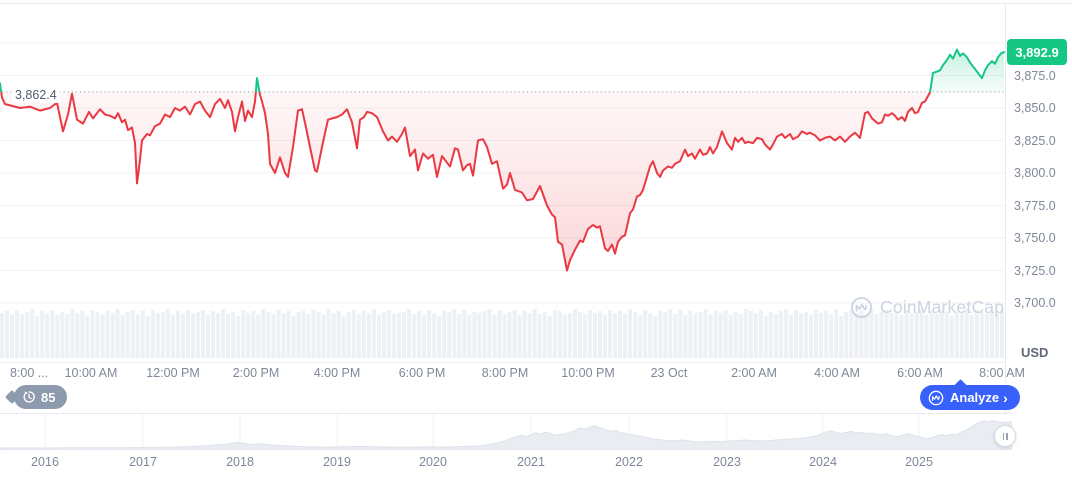  What do you see at coordinates (48, 397) in the screenshot?
I see `replay-count: 85` at bounding box center [48, 397].